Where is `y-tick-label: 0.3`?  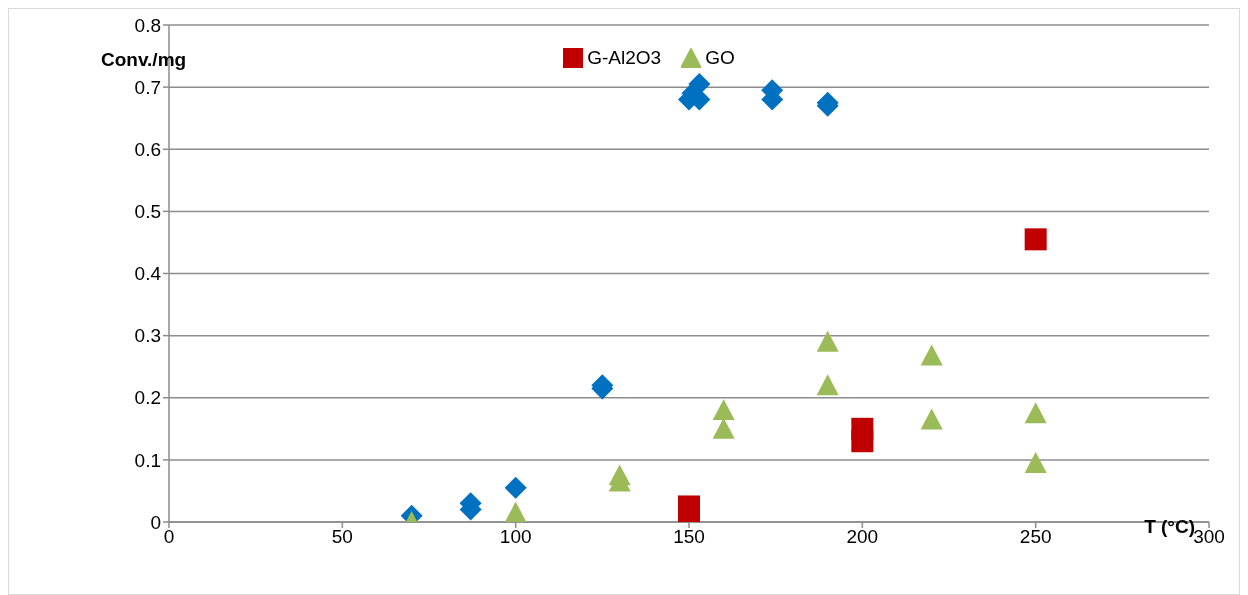
y-tick-label: 0.3 is located at coordinates (147, 336).